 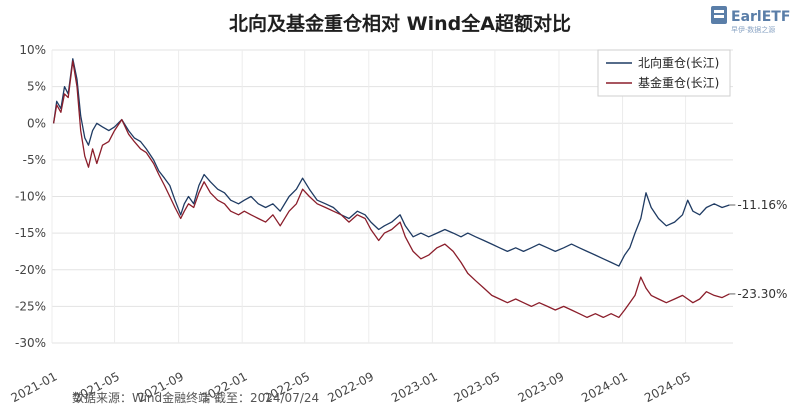 What do you see at coordinates (762, 205) in the screenshot?
I see `end-value-label: -11.16%` at bounding box center [762, 205].